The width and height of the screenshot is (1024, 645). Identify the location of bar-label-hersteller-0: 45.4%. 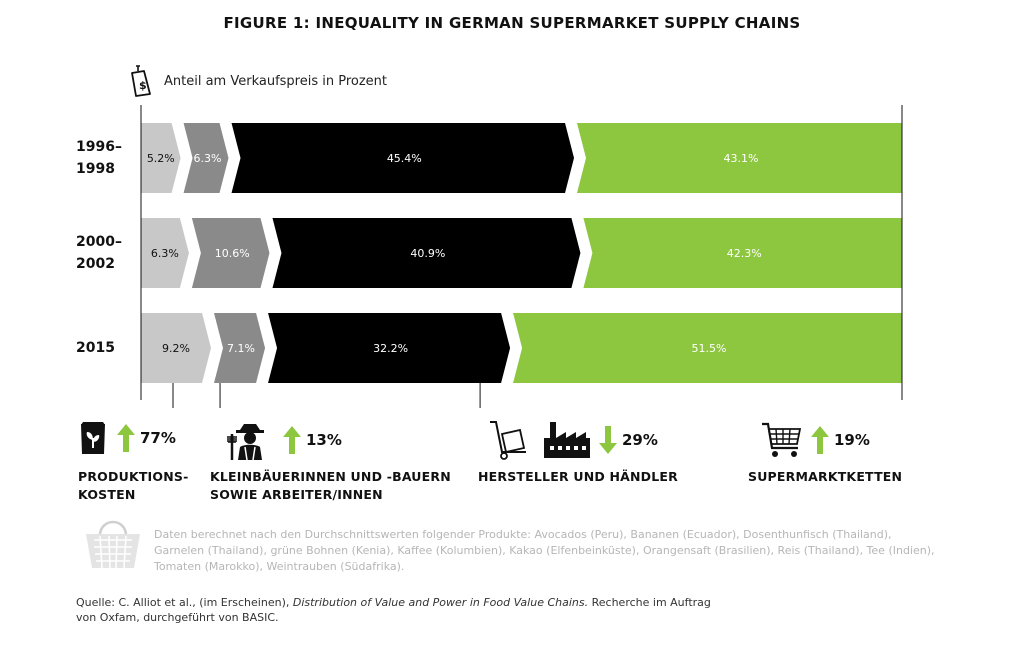
(404, 158).